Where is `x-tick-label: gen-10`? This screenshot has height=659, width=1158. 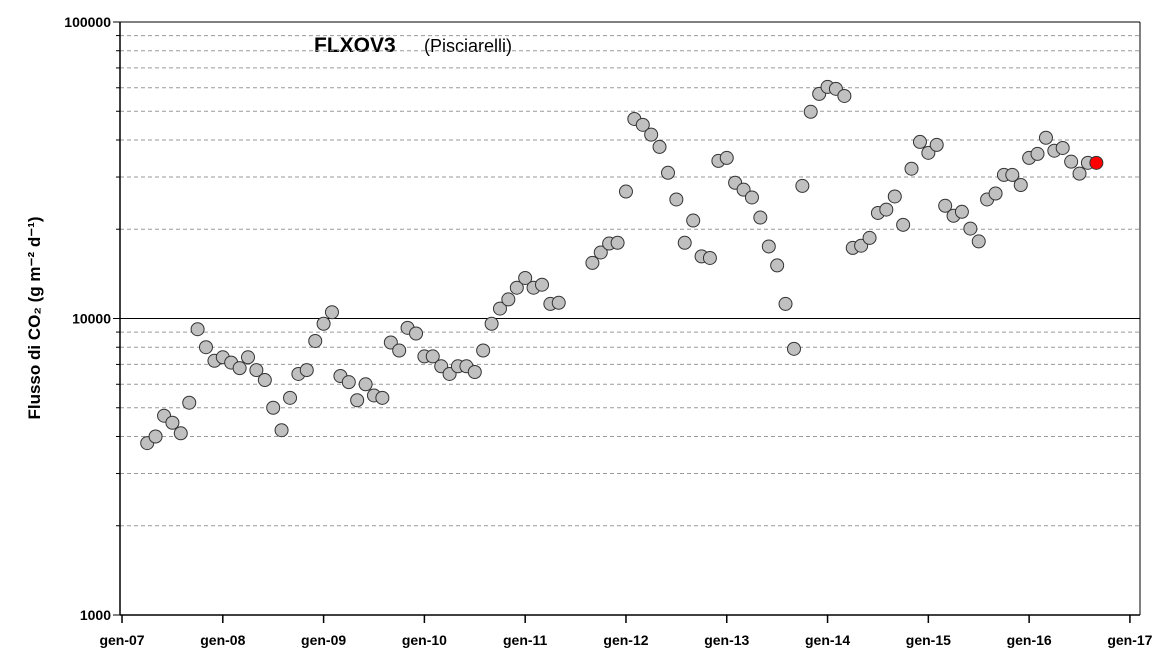 x-tick-label: gen-10 is located at coordinates (424, 640).